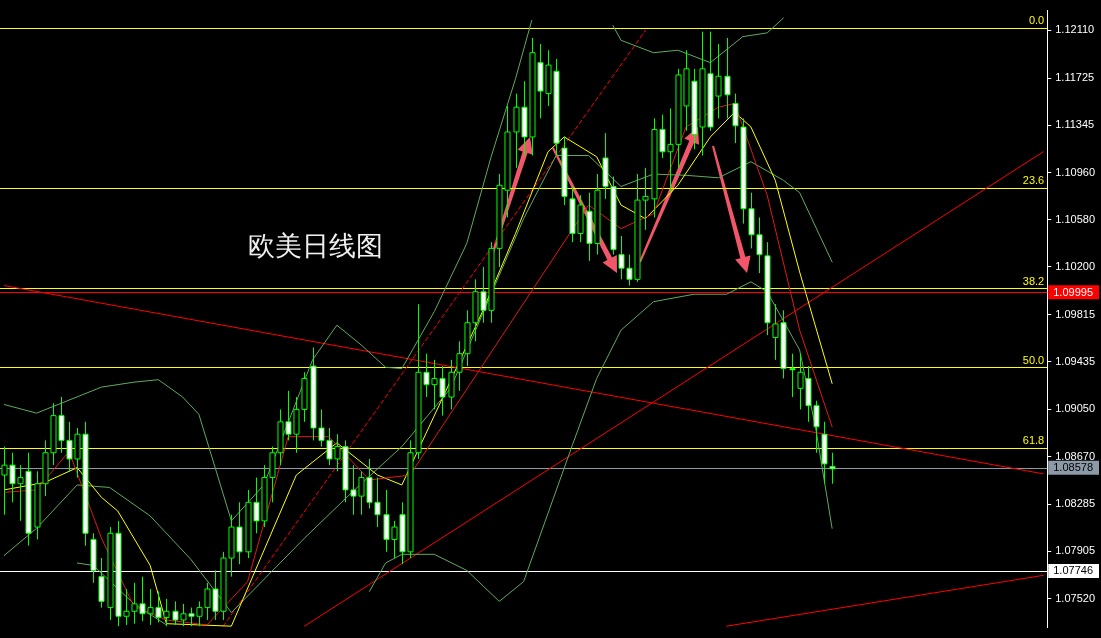 This screenshot has width=1101, height=638. I want to click on y-tick-label: 1.10580, so click(1075, 218).